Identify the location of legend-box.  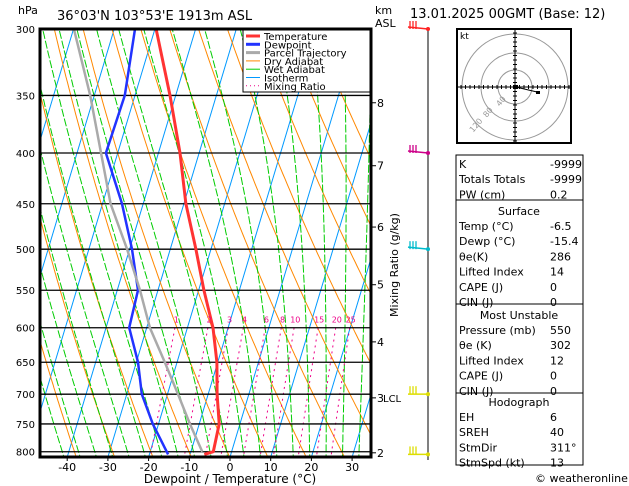
(306, 61).